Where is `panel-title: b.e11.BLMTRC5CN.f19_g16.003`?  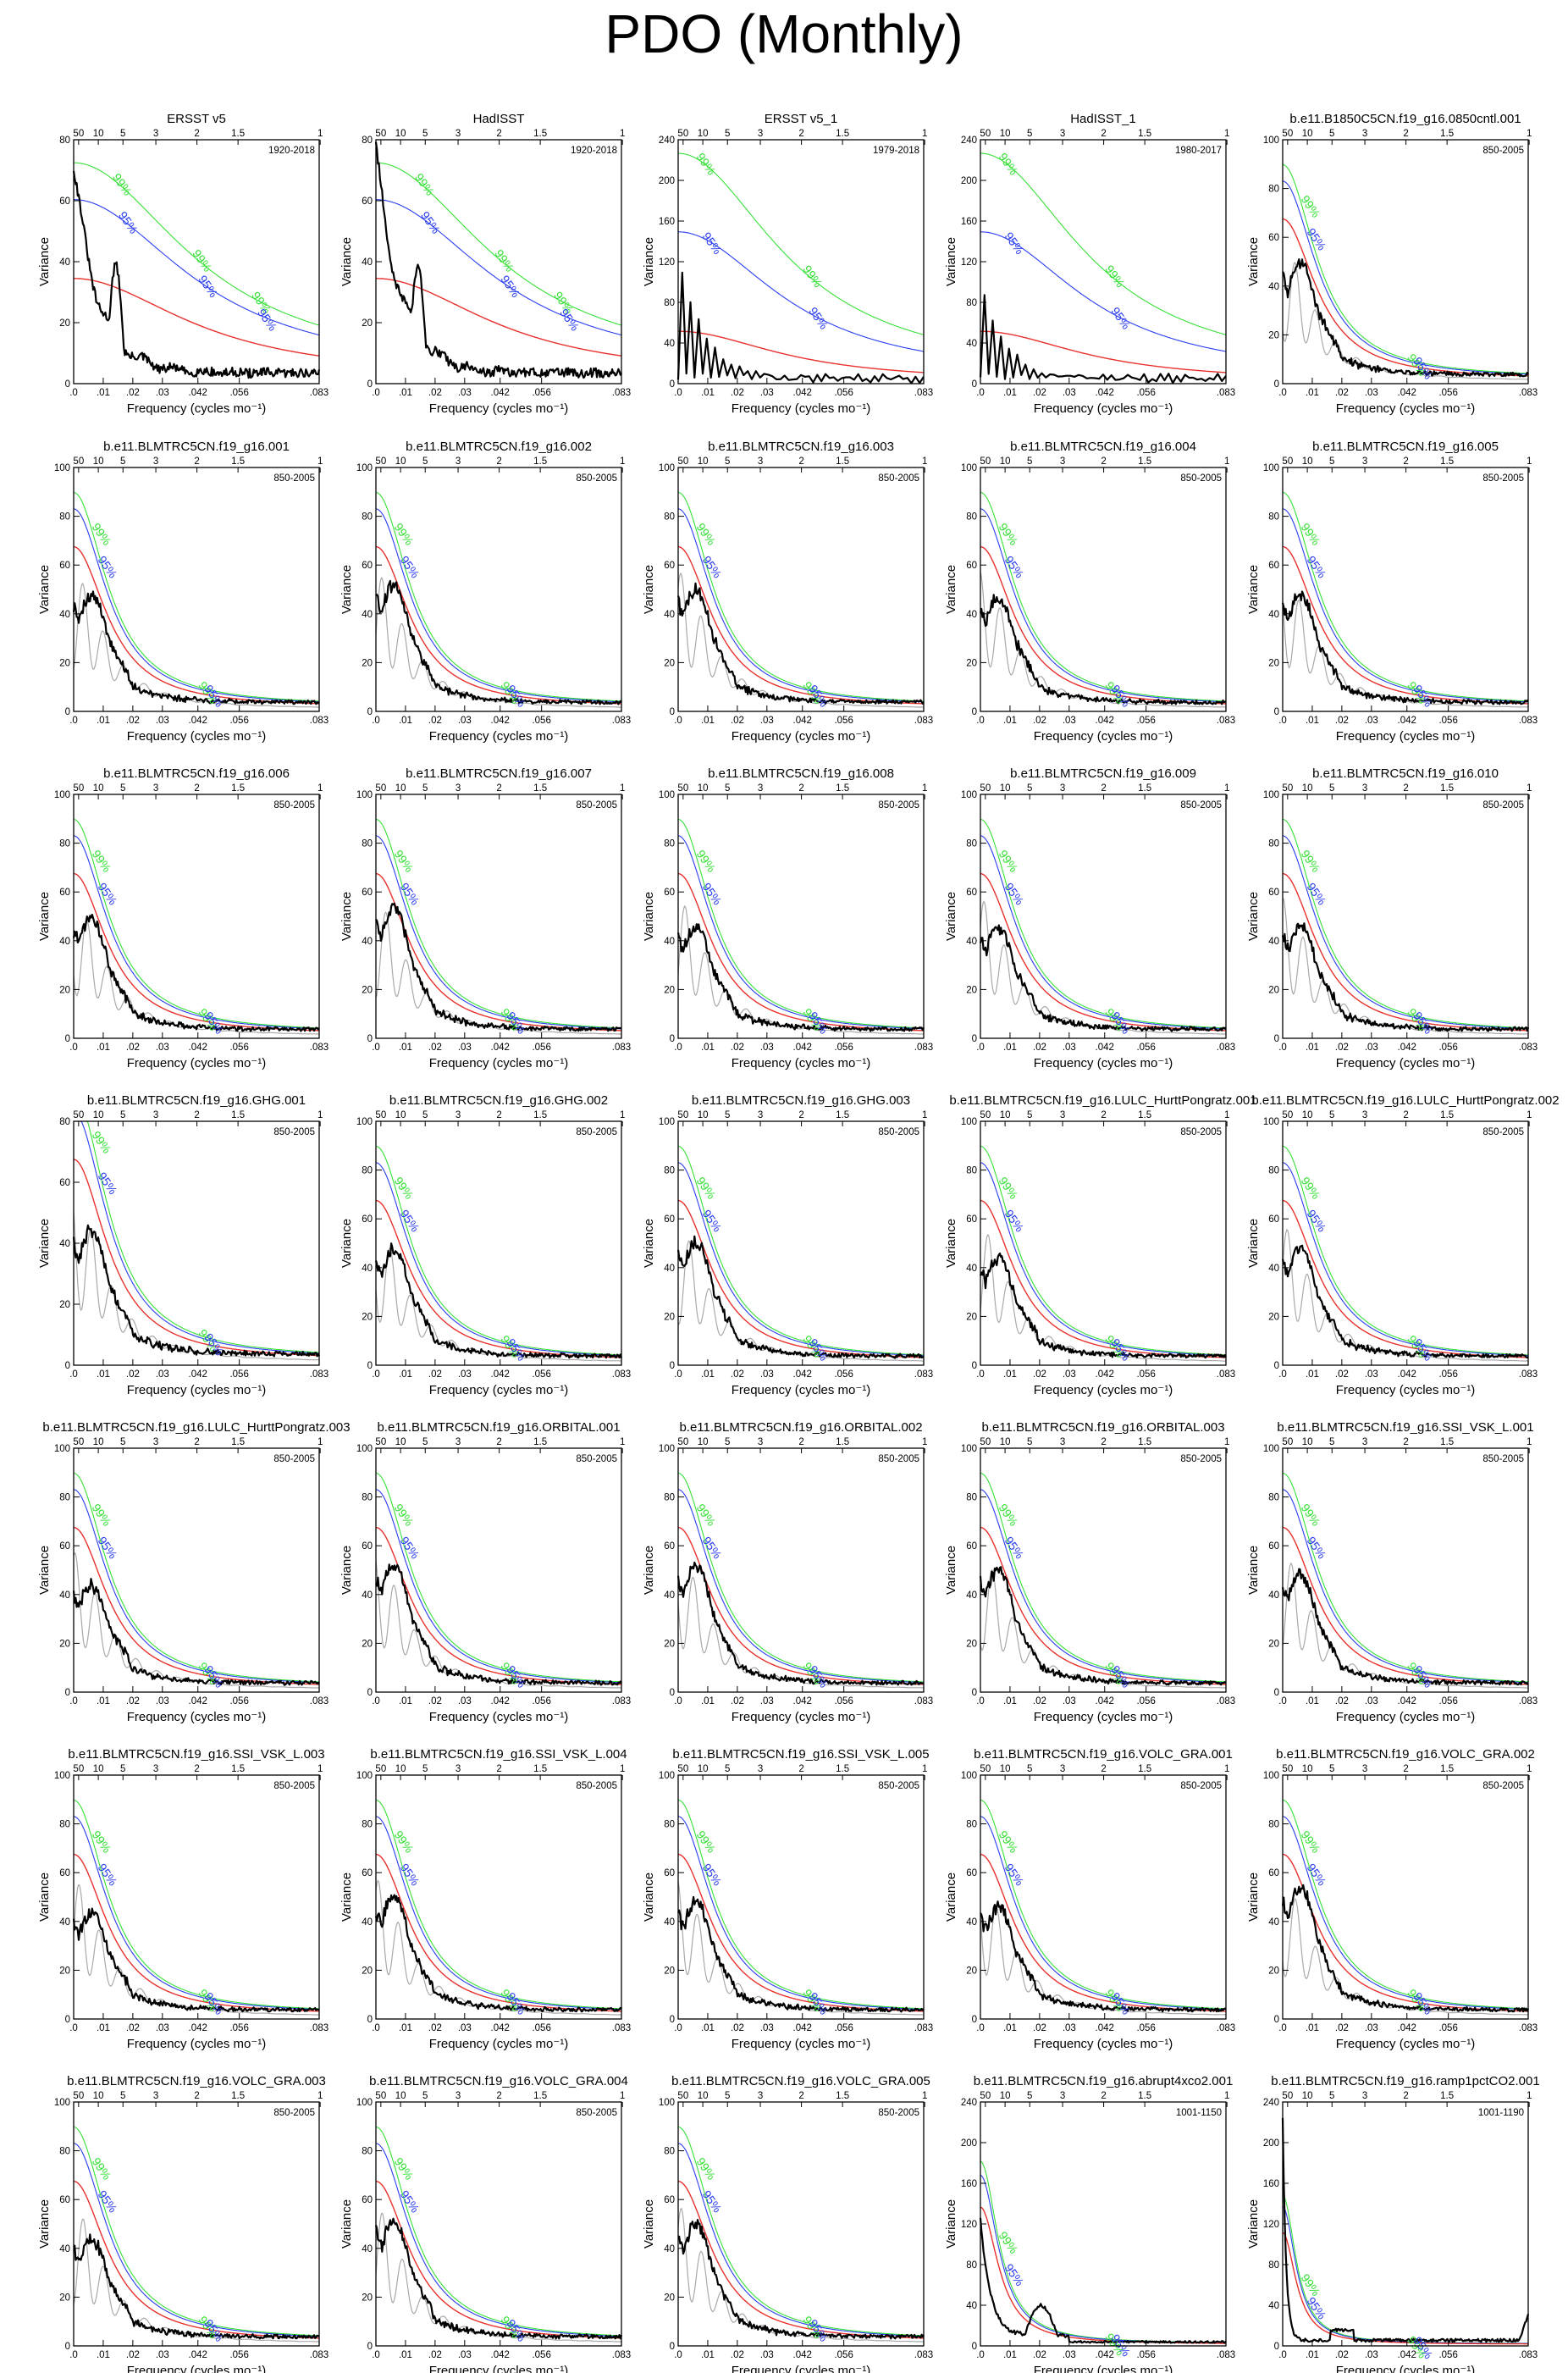
panel-title: b.e11.BLMTRC5CN.f19_g16.003 is located at coordinates (801, 447).